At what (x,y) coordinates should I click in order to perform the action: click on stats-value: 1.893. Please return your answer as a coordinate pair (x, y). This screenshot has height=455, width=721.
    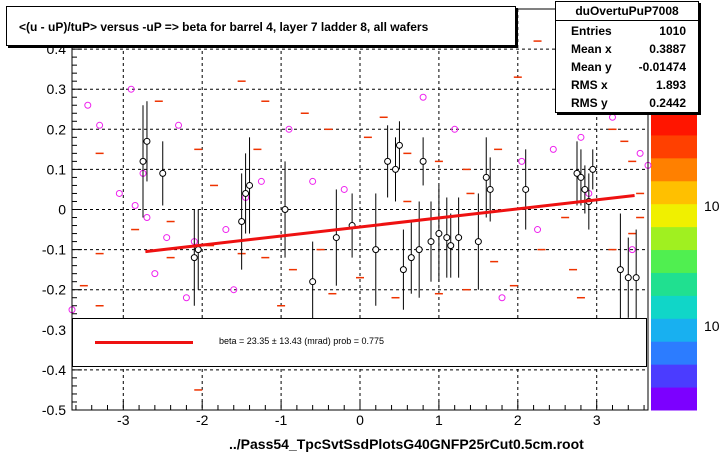
    Looking at the image, I should click on (670, 85).